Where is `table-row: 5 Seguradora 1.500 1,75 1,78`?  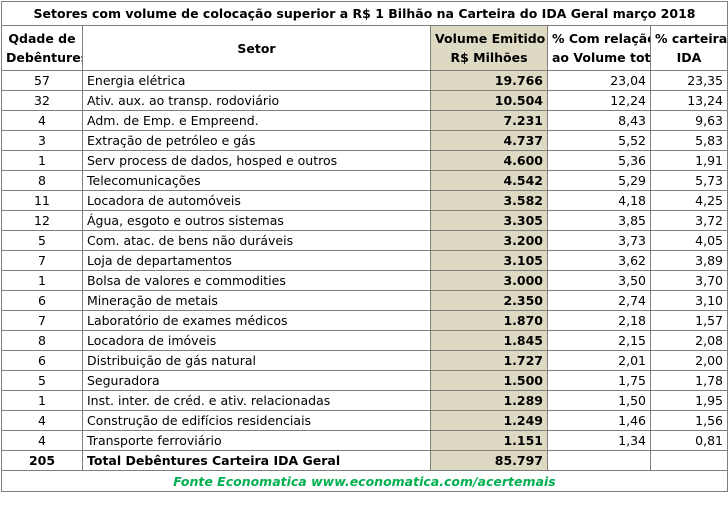
table-row: 5 Seguradora 1.500 1,75 1,78 is located at coordinates (364, 380).